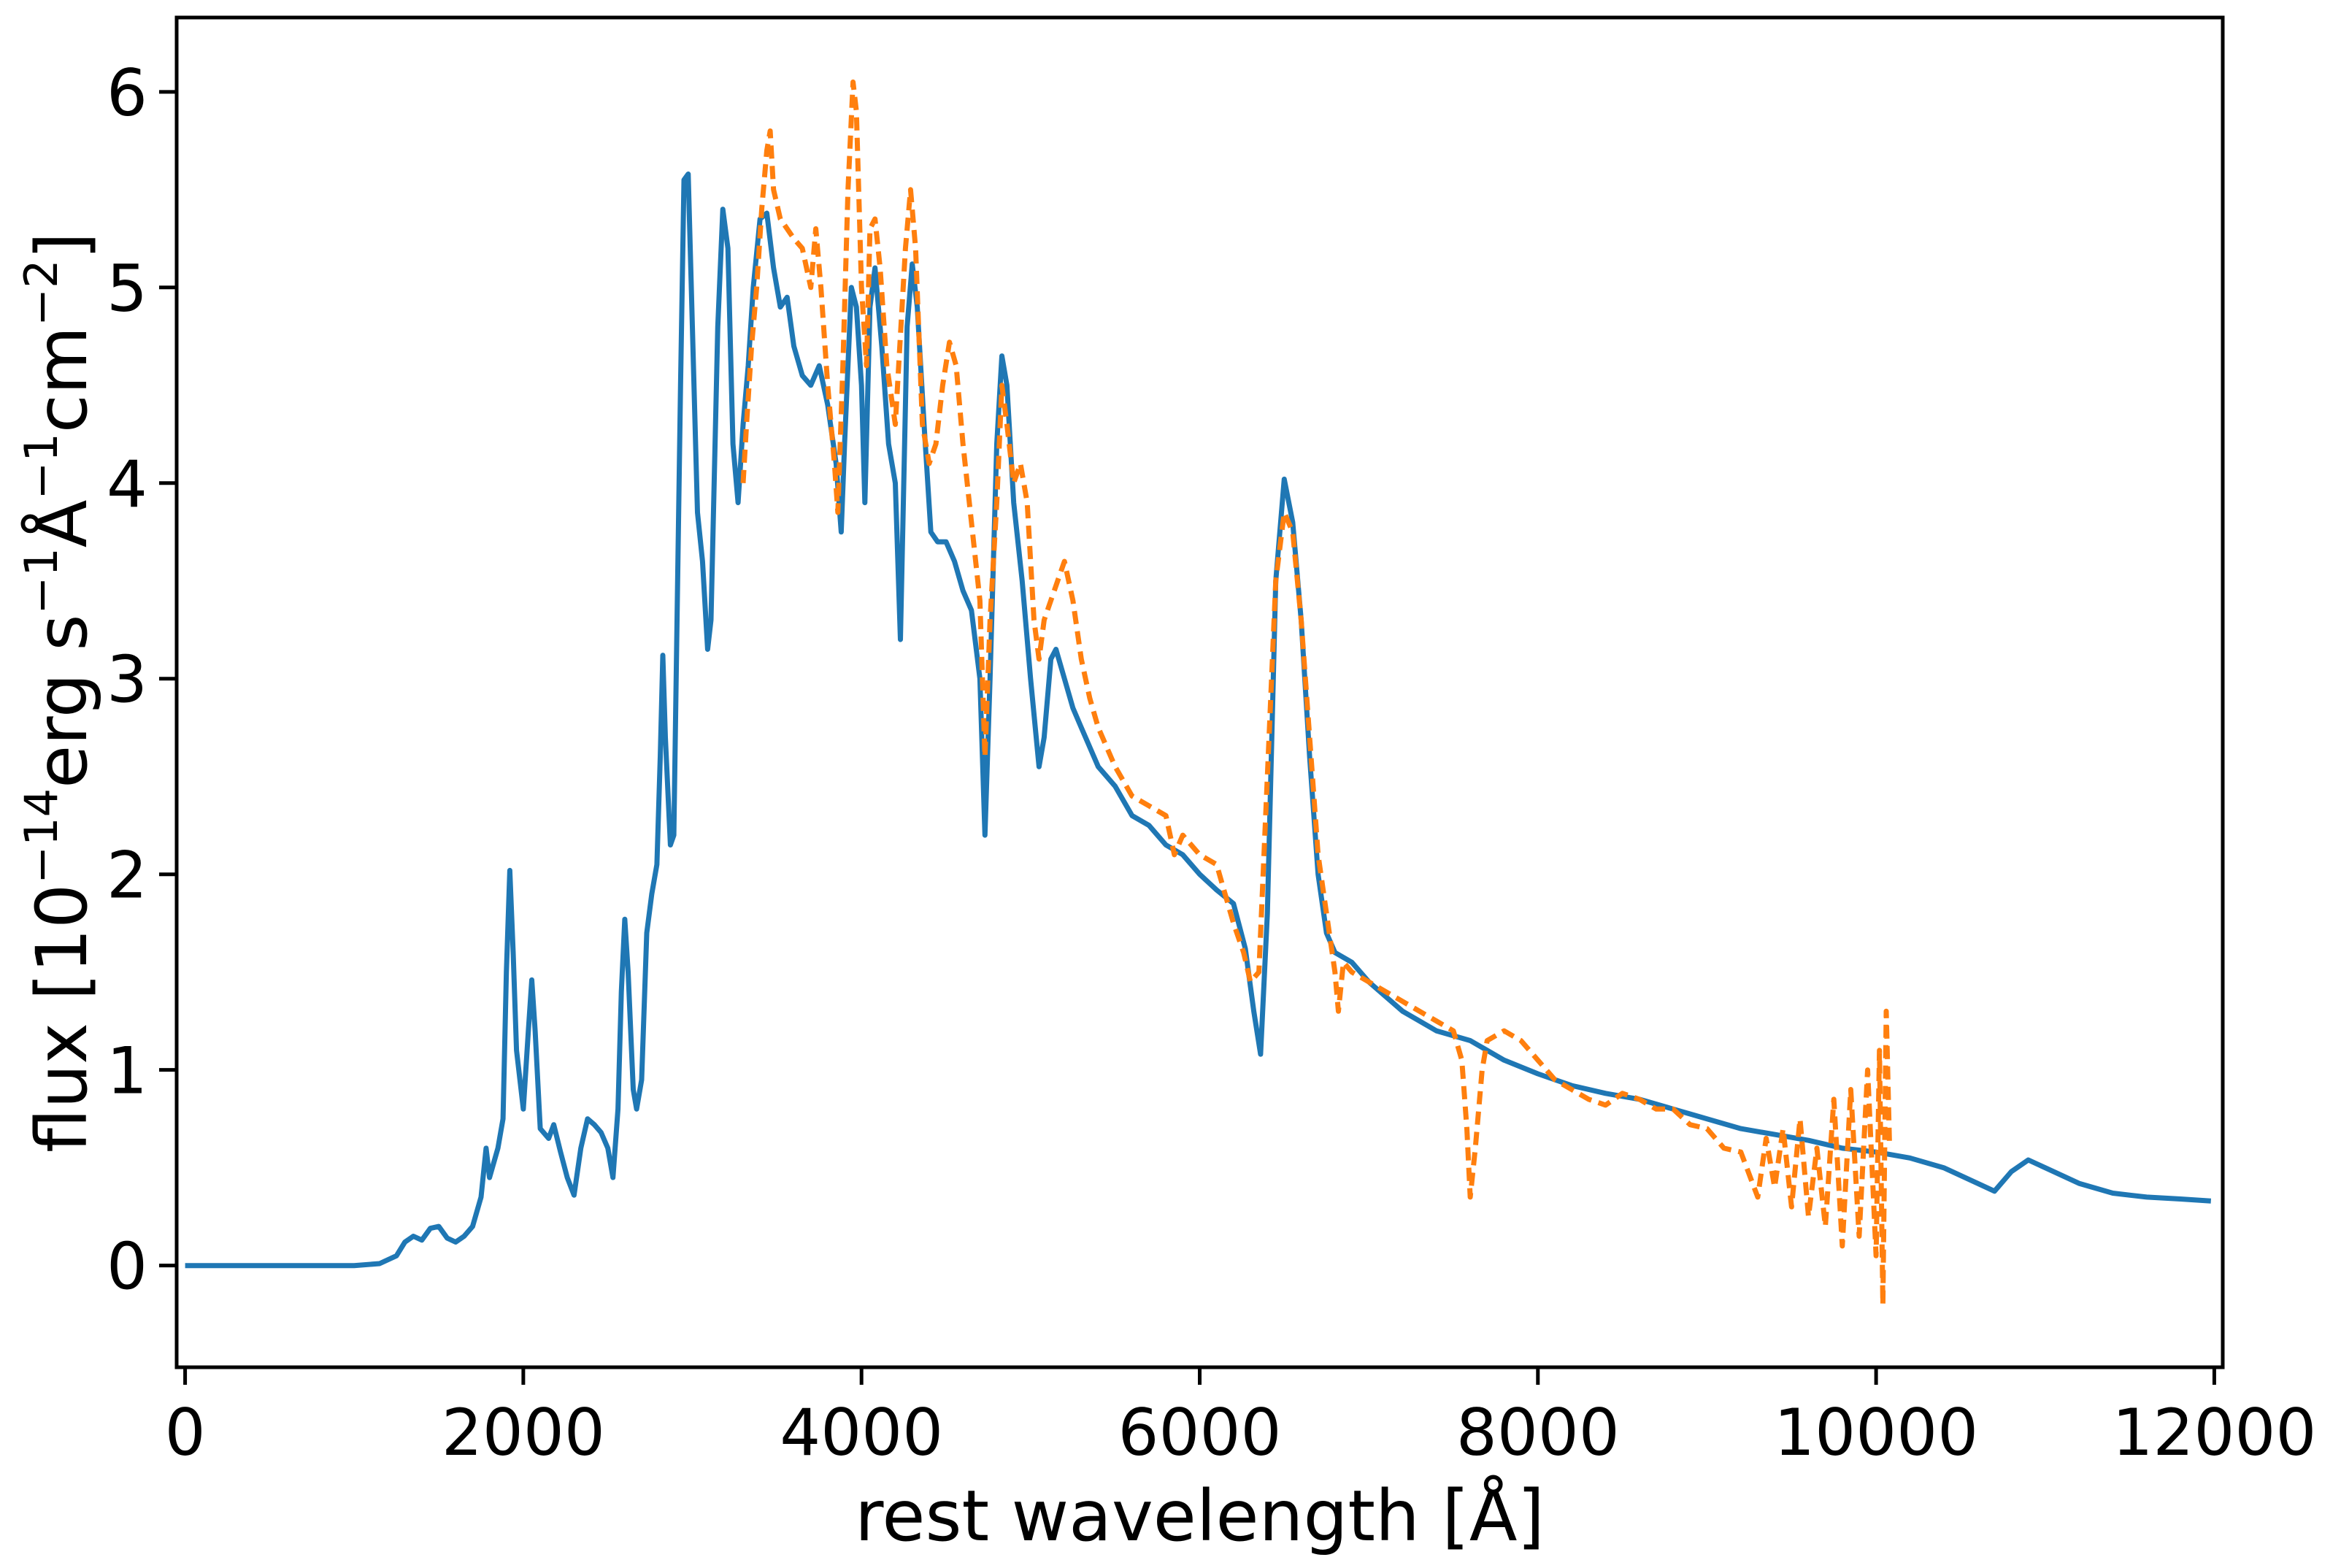 Image resolution: width=2341 pixels, height=1568 pixels. I want to click on y-tick-label: 4, so click(127, 485).